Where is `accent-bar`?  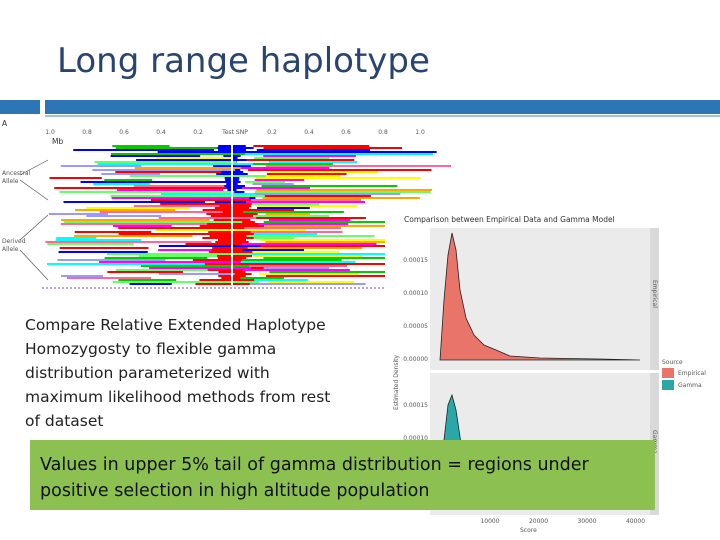
accent-bar is located at coordinates (20, 107).